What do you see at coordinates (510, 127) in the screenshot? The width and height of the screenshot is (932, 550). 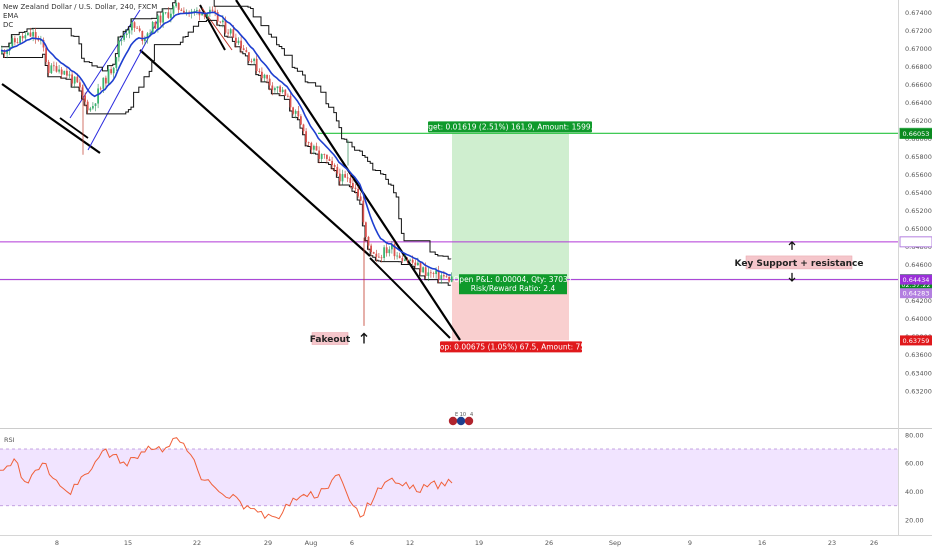 I see `target-label-box` at bounding box center [510, 127].